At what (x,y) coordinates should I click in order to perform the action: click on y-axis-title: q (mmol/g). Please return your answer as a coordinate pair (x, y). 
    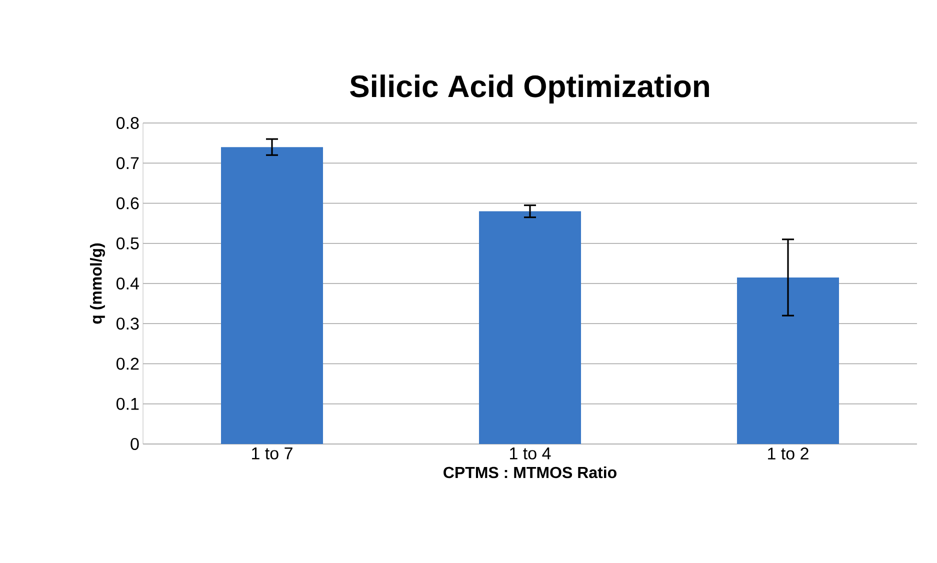
    Looking at the image, I should click on (97, 283).